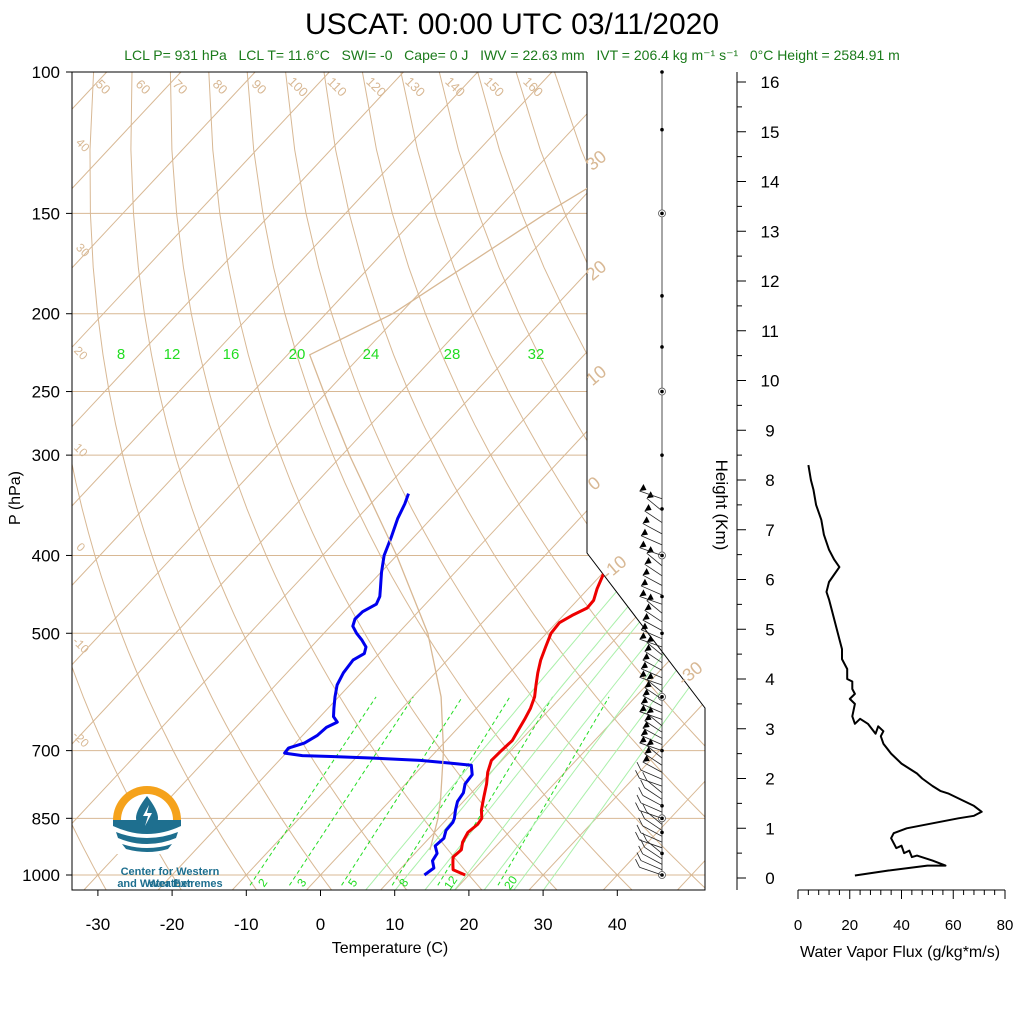 The height and width of the screenshot is (1024, 1024). Describe the element at coordinates (849, 925) in the screenshot. I see `flux-x-tick-label: 20` at that location.